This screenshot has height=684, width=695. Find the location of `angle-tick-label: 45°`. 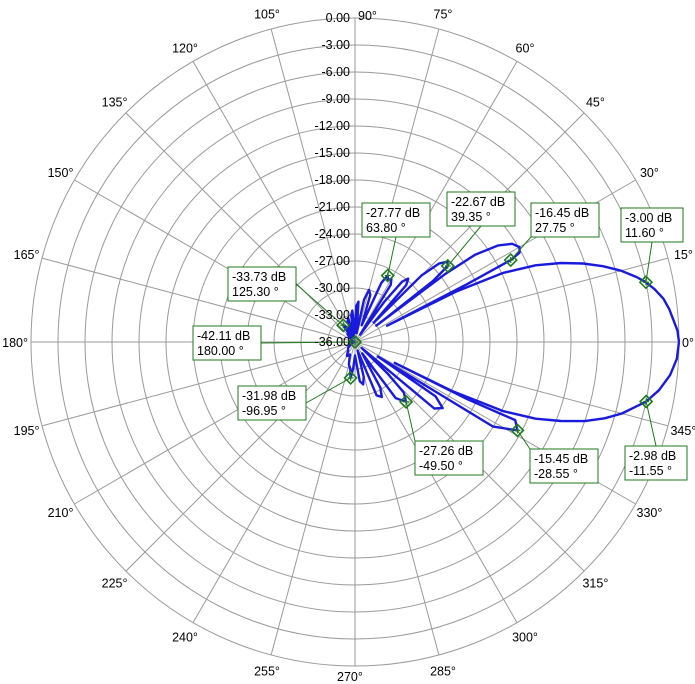

angle-tick-label: 45° is located at coordinates (595, 103).